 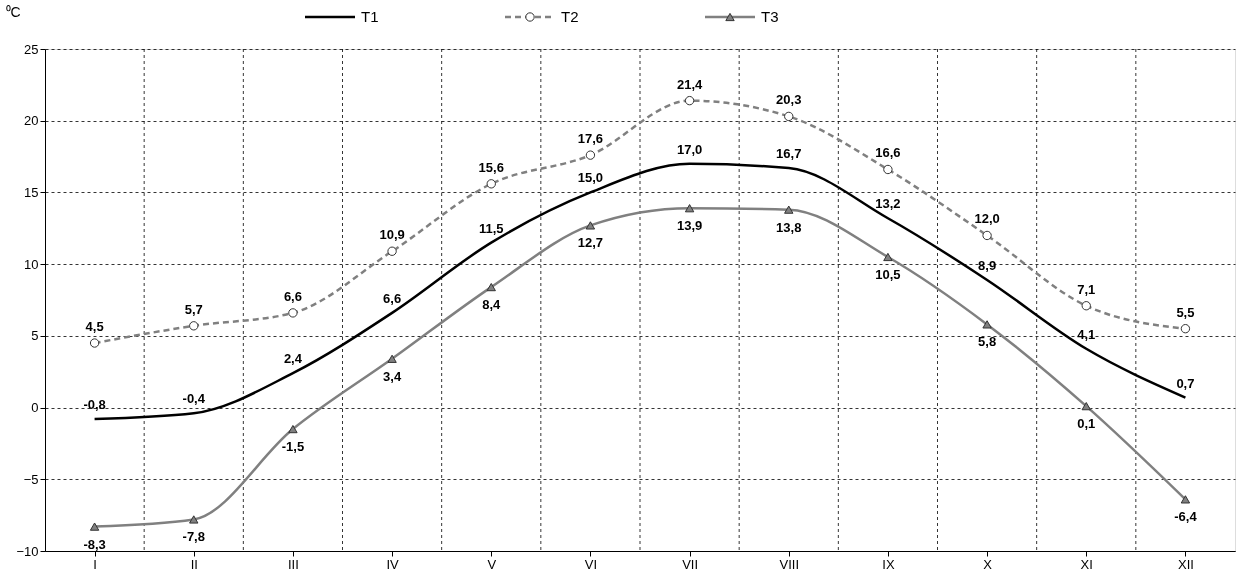 I want to click on data-label: 8,4, so click(x=492, y=305).